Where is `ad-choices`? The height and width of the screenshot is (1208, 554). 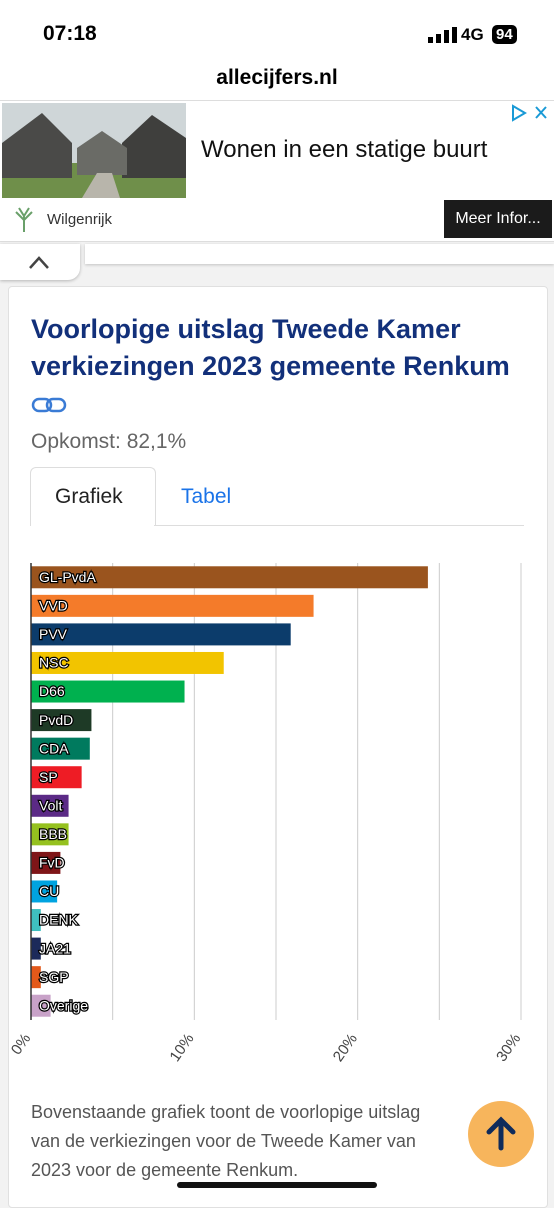 ad-choices is located at coordinates (531, 113).